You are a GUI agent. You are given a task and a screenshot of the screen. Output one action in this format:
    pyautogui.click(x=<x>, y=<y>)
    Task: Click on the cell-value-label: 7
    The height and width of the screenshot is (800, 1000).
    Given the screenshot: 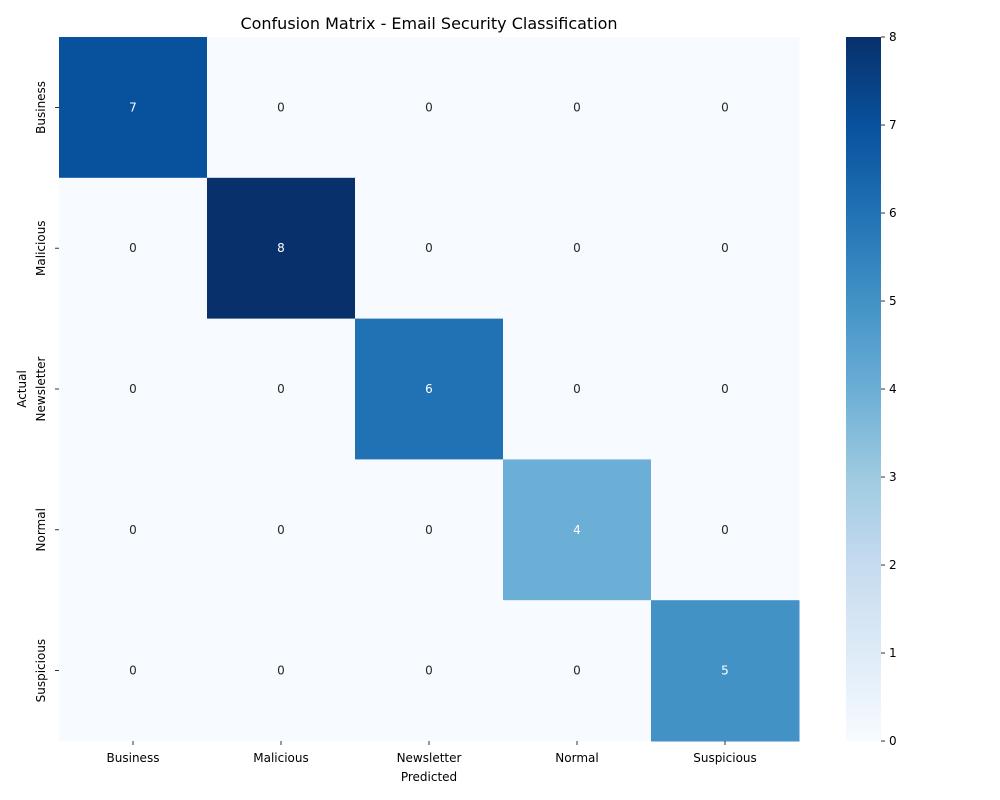 What is the action you would take?
    pyautogui.click(x=133, y=107)
    